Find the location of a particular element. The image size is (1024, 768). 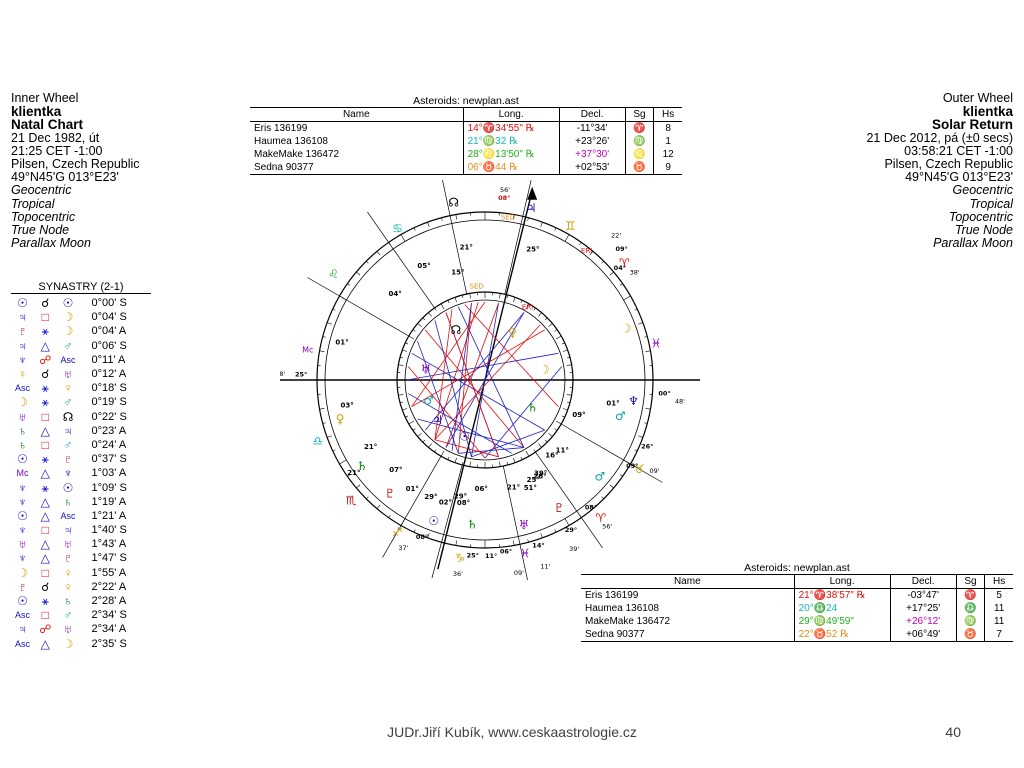

outer-opt: Topocentric is located at coordinates (980, 216).